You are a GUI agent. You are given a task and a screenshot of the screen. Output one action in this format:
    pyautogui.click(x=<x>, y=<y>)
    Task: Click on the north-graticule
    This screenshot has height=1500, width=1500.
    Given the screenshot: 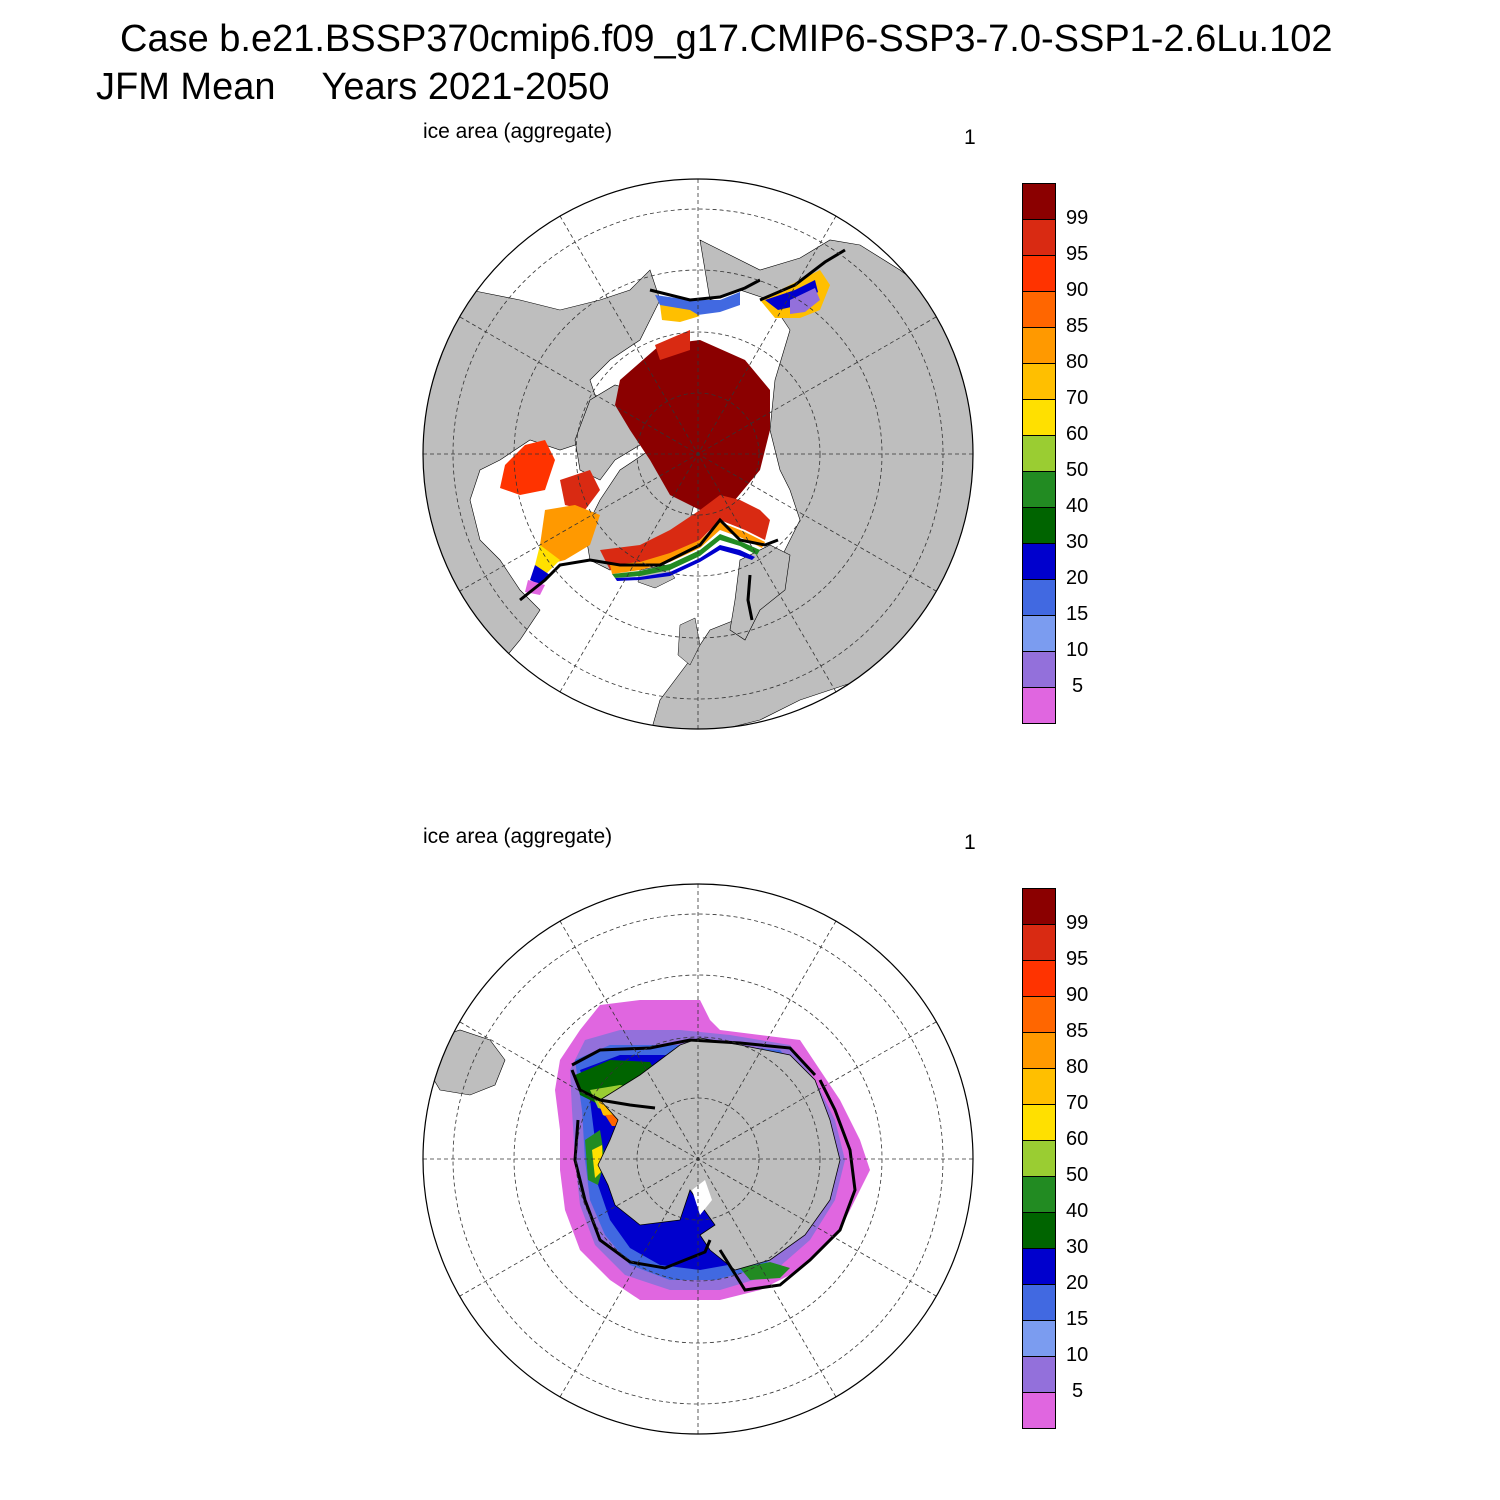 What is the action you would take?
    pyautogui.click(x=698, y=454)
    